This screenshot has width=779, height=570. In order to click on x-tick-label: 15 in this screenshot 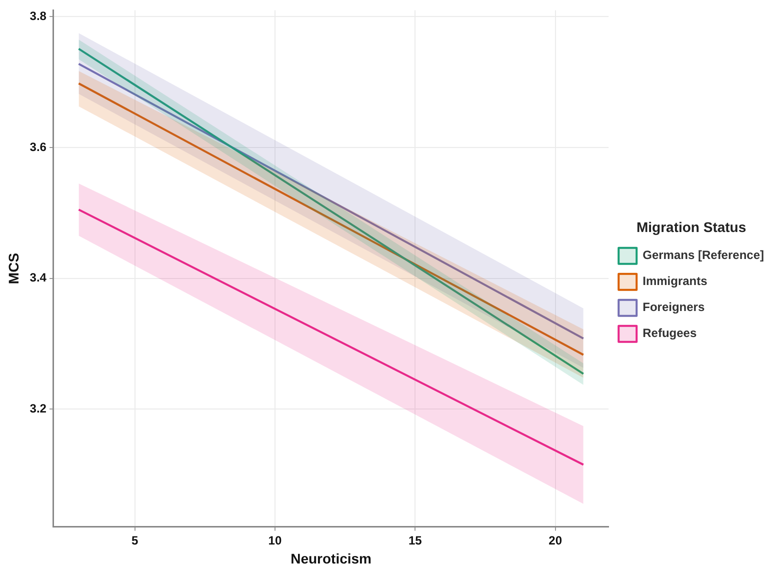, I will do `click(415, 540)`.